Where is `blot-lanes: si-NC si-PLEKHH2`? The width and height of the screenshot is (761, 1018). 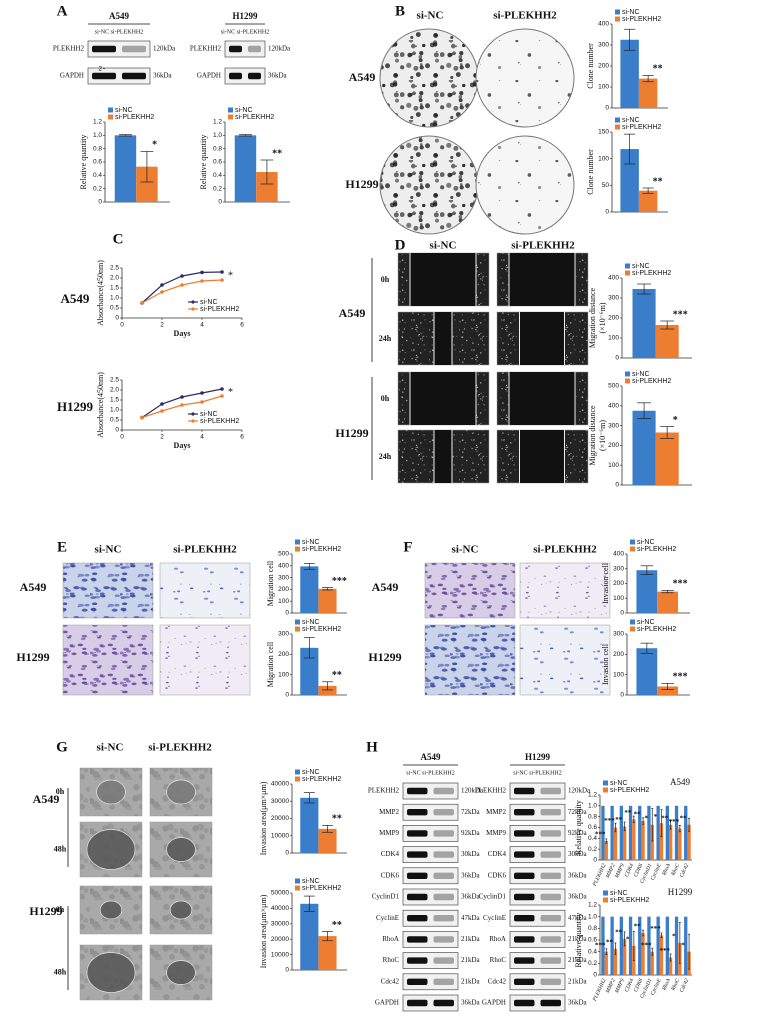
blot-lanes: si-NC si-PLEKHH2 is located at coordinates (430, 773).